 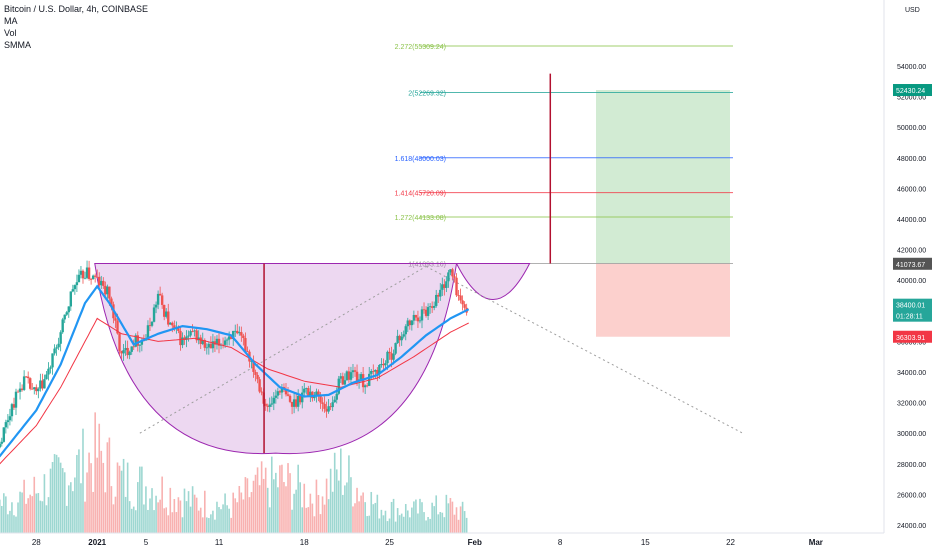 I want to click on handle-pattern, so click(x=493, y=281).